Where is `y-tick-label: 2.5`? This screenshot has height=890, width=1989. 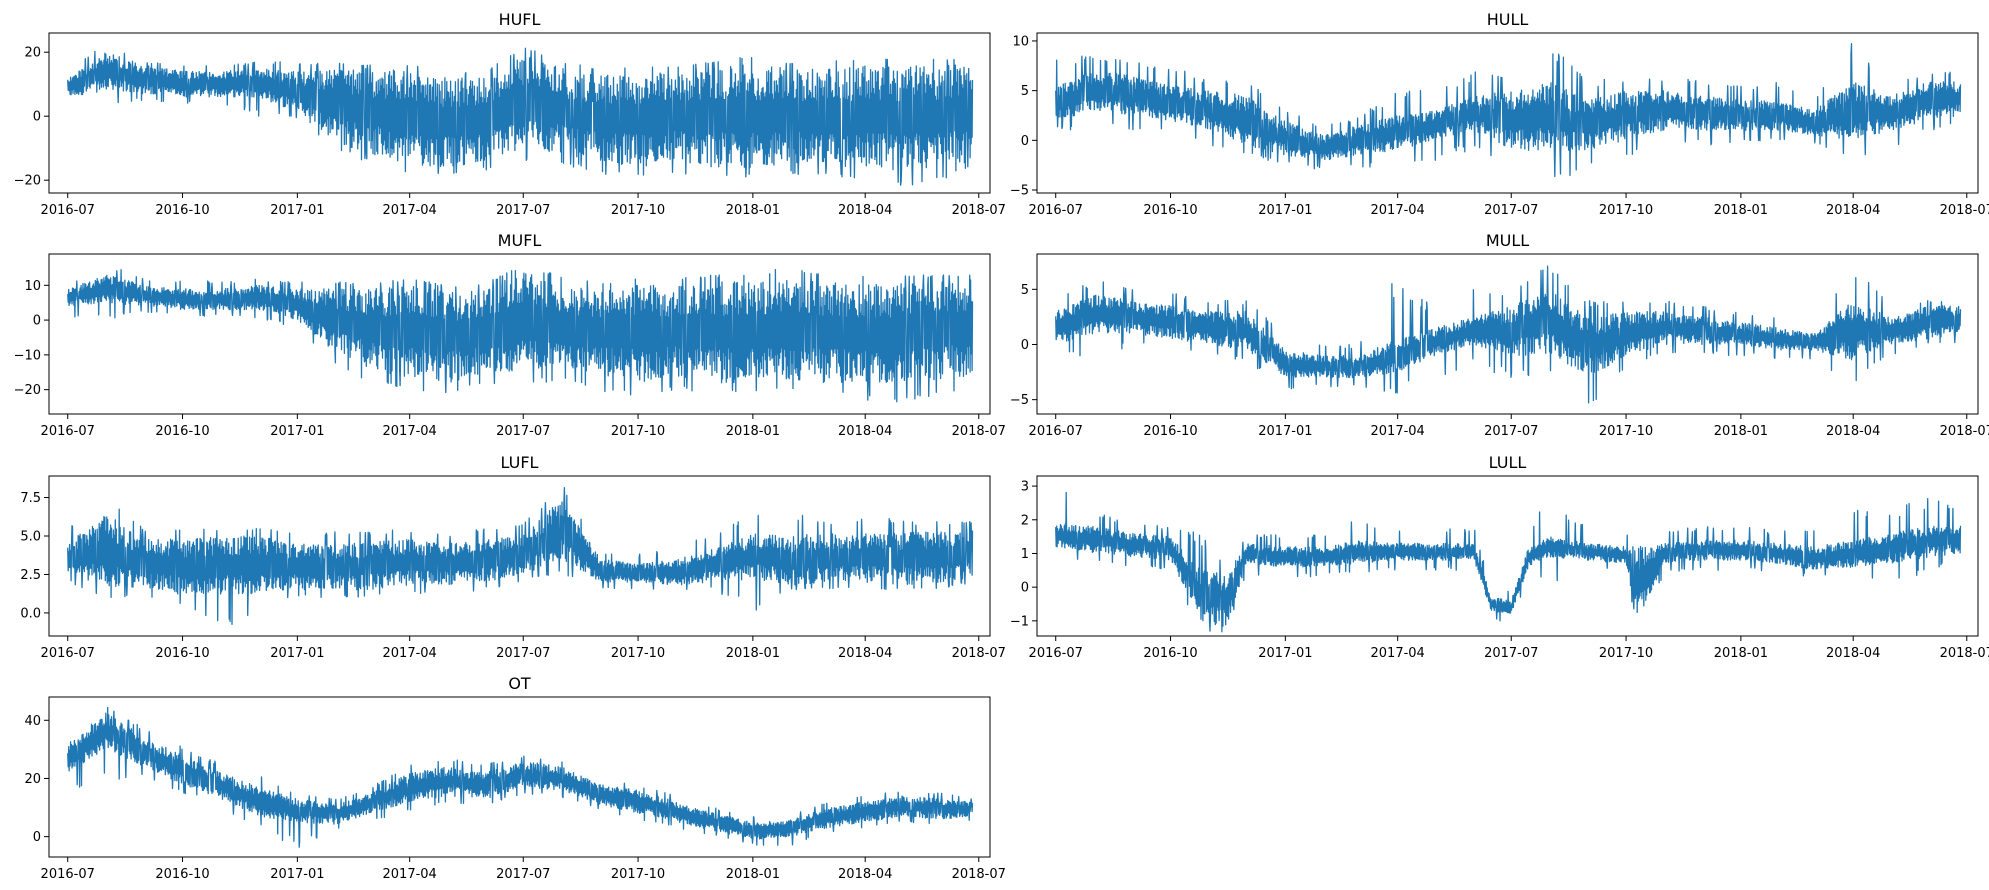
y-tick-label: 2.5 is located at coordinates (30, 575).